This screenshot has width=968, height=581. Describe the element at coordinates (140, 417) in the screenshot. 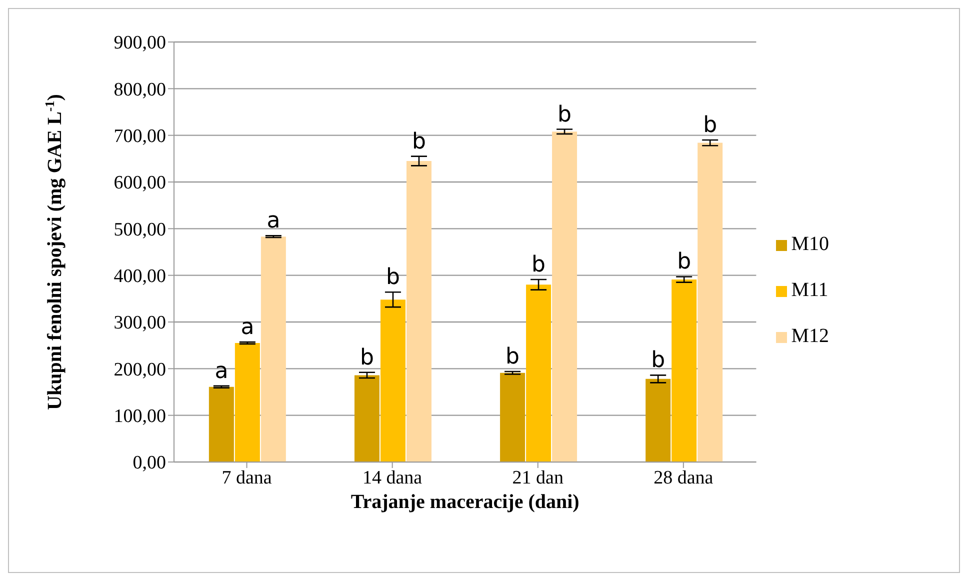

I see `y-tick-label: 100,00` at that location.